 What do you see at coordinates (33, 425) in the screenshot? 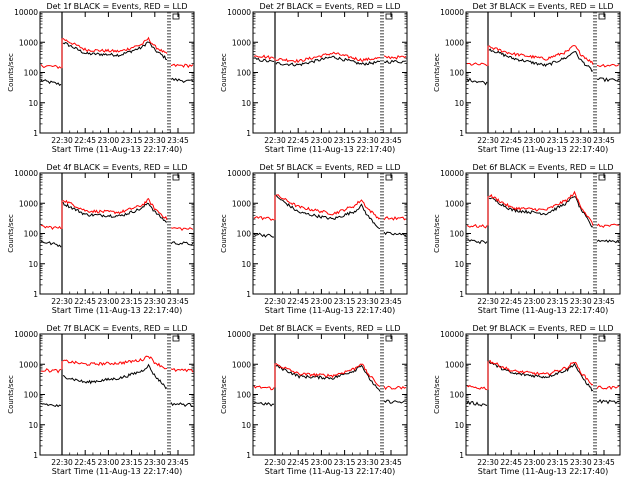
I see `y-tick-label: 10` at bounding box center [33, 425].